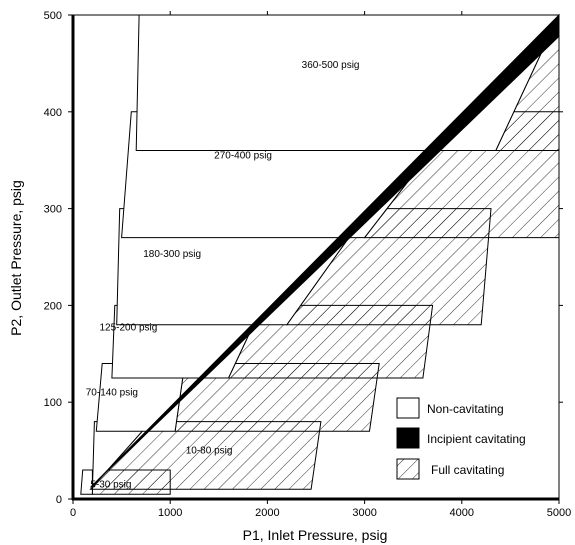 The image size is (575, 545). What do you see at coordinates (112, 392) in the screenshot?
I see `band-label-70-140-psig: 70-140 psig` at bounding box center [112, 392].